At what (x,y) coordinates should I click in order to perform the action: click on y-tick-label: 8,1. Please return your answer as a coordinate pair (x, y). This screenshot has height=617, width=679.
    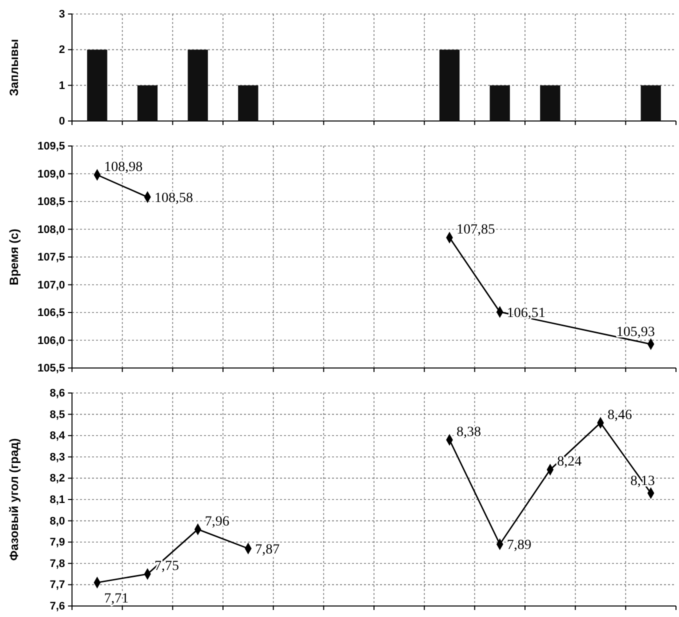
    Looking at the image, I should click on (57, 500).